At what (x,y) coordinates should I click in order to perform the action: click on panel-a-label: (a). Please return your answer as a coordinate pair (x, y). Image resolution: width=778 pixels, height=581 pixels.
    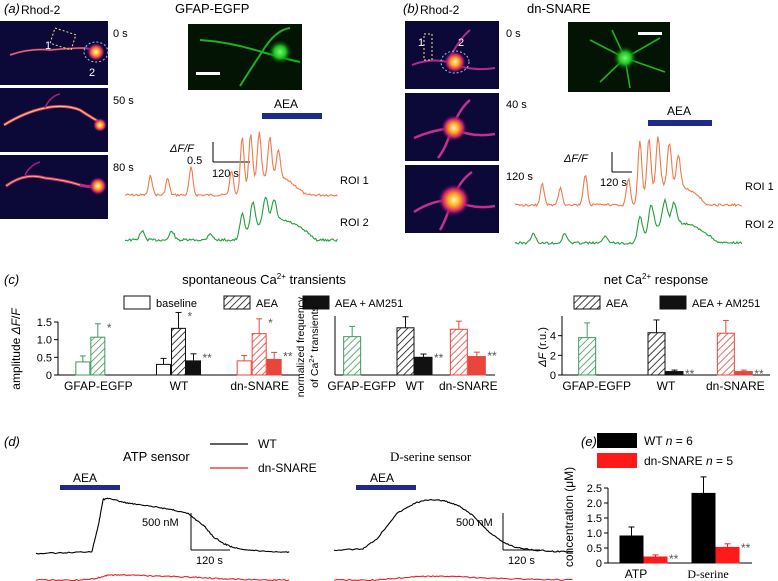
    Looking at the image, I should click on (12, 8).